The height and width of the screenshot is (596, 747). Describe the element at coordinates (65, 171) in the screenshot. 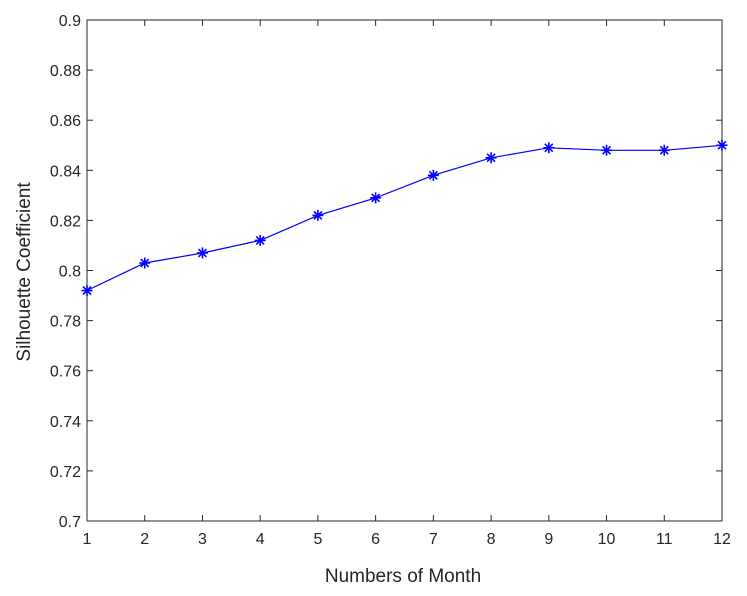

I see `y-tick-label: 0.84` at that location.